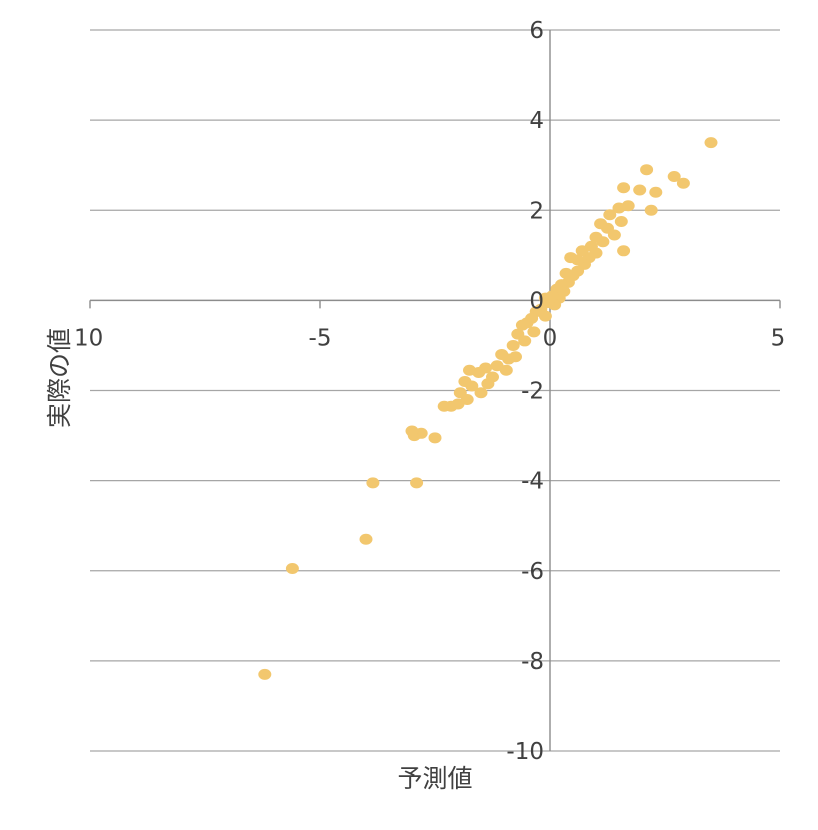 The image size is (818, 830). I want to click on x-tick-label: -5, so click(320, 338).